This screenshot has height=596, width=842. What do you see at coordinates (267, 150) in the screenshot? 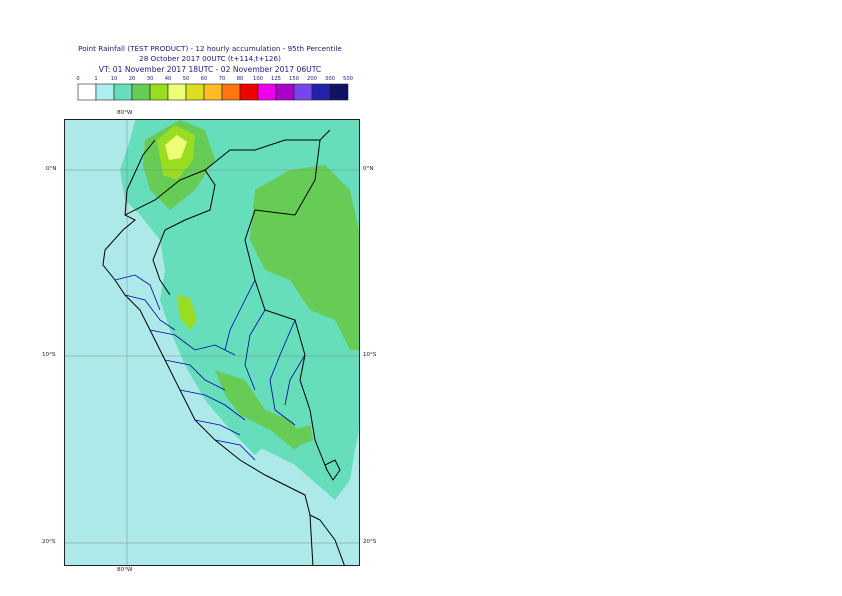
I see `colombia-border` at bounding box center [267, 150].